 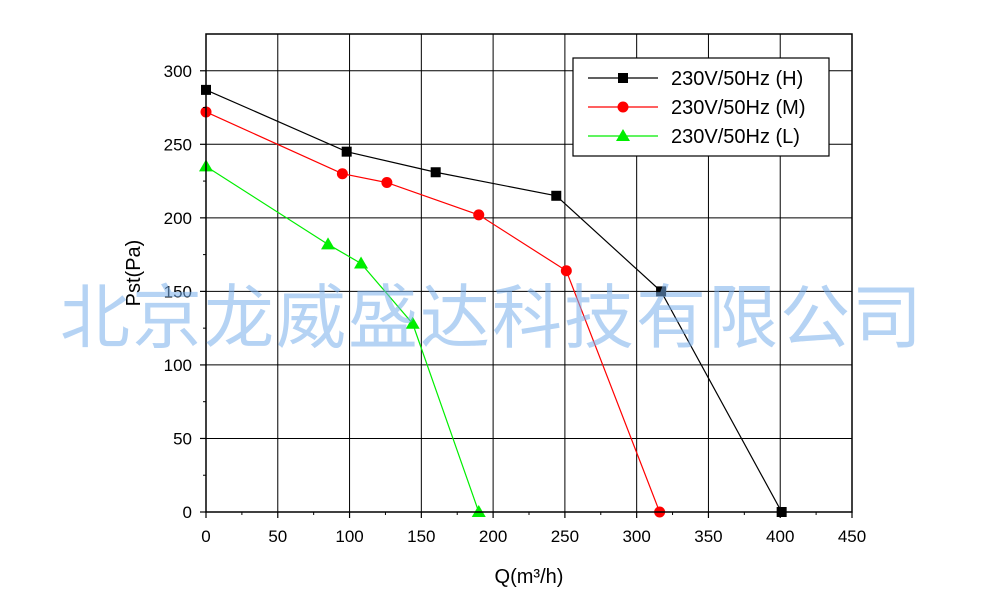 What do you see at coordinates (529, 577) in the screenshot?
I see `x-axis-title: Q(m³/h)` at bounding box center [529, 577].